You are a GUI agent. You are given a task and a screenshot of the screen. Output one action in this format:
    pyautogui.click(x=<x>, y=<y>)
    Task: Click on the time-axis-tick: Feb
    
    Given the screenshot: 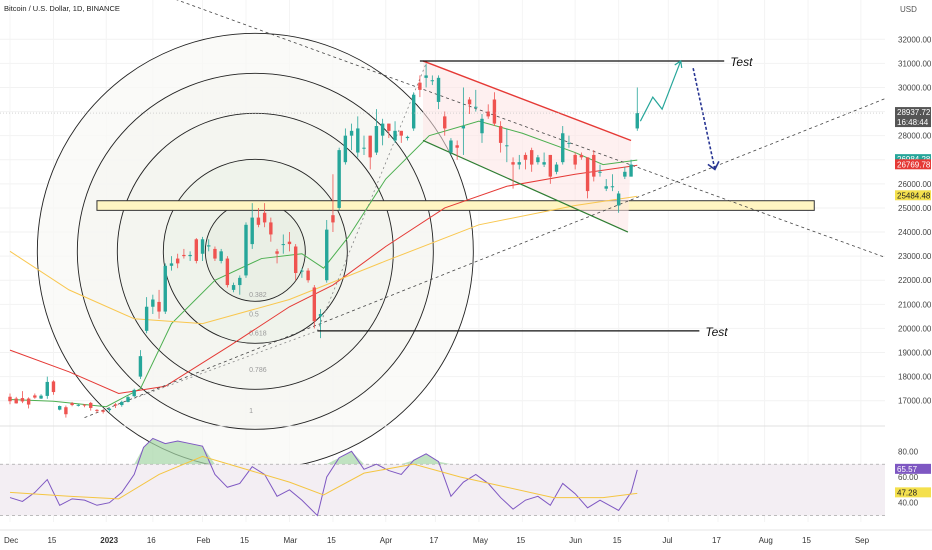 What is the action you would take?
    pyautogui.click(x=204, y=540)
    